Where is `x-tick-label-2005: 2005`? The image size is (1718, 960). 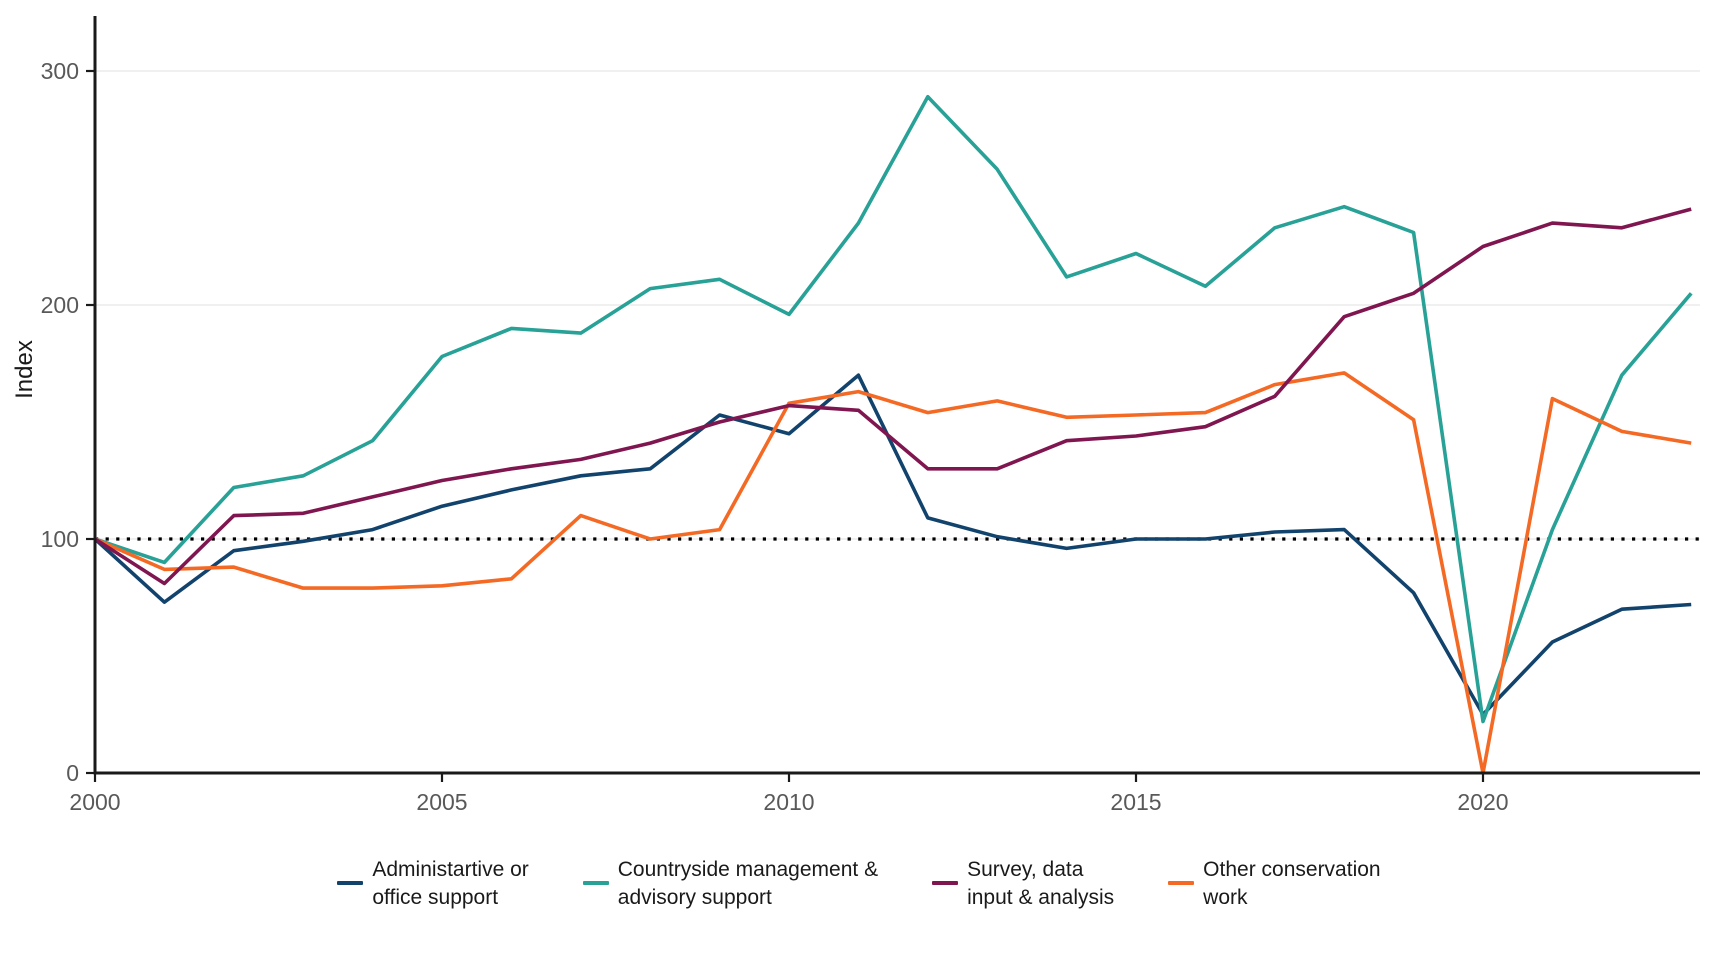
x-tick-label-2005: 2005 is located at coordinates (441, 802).